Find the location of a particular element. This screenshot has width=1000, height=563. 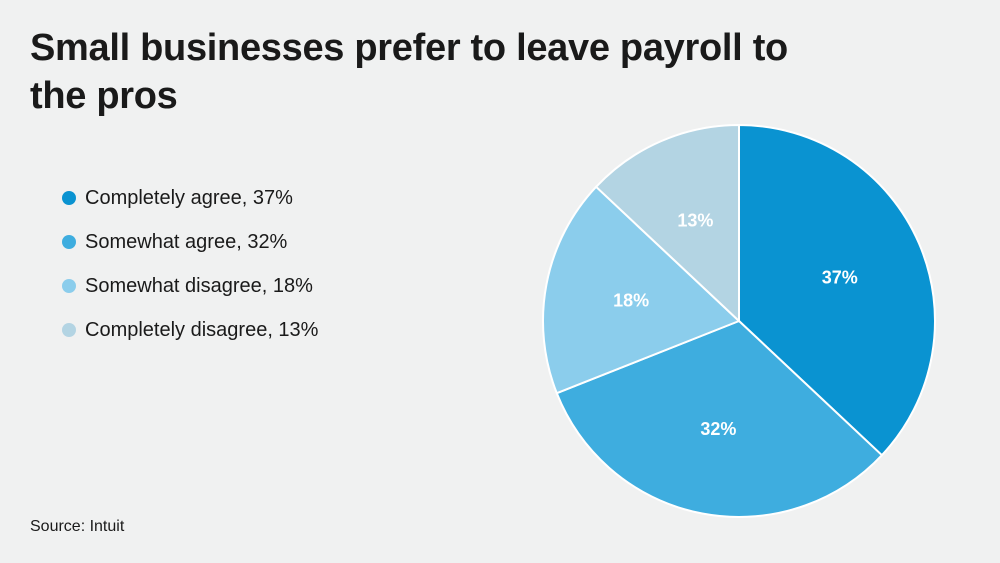

legend-label: Completely disagree, 13% is located at coordinates (202, 329).